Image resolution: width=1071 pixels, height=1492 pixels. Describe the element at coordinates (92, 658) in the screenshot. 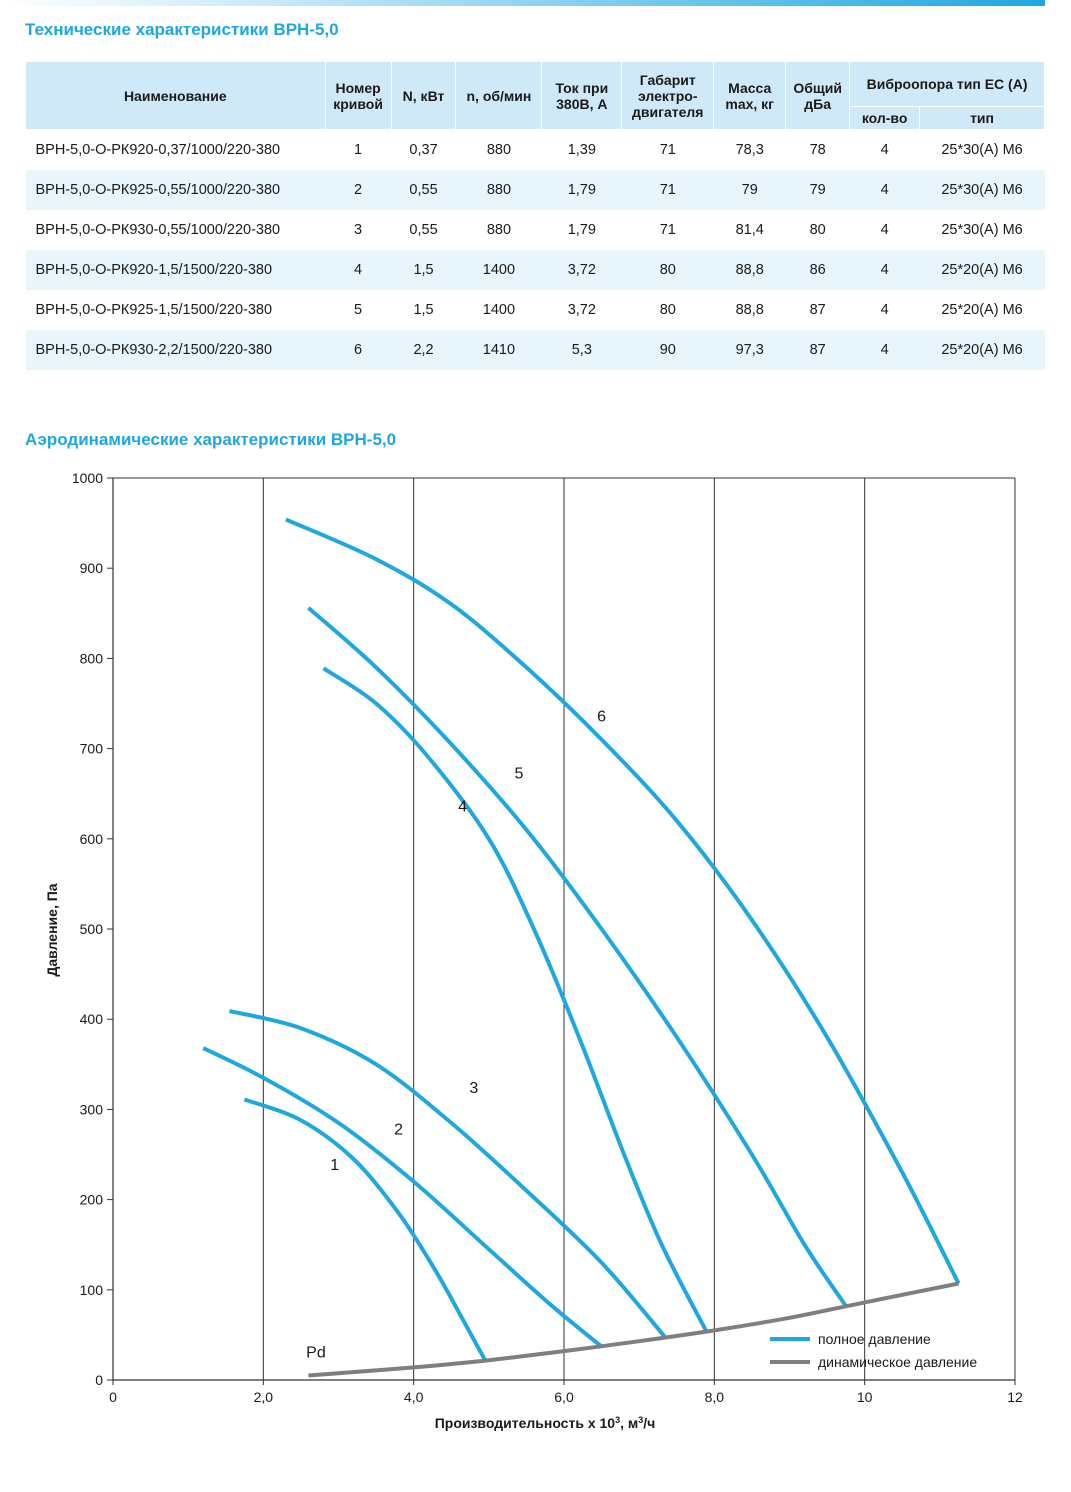

I see `y-tick-label: 800` at that location.